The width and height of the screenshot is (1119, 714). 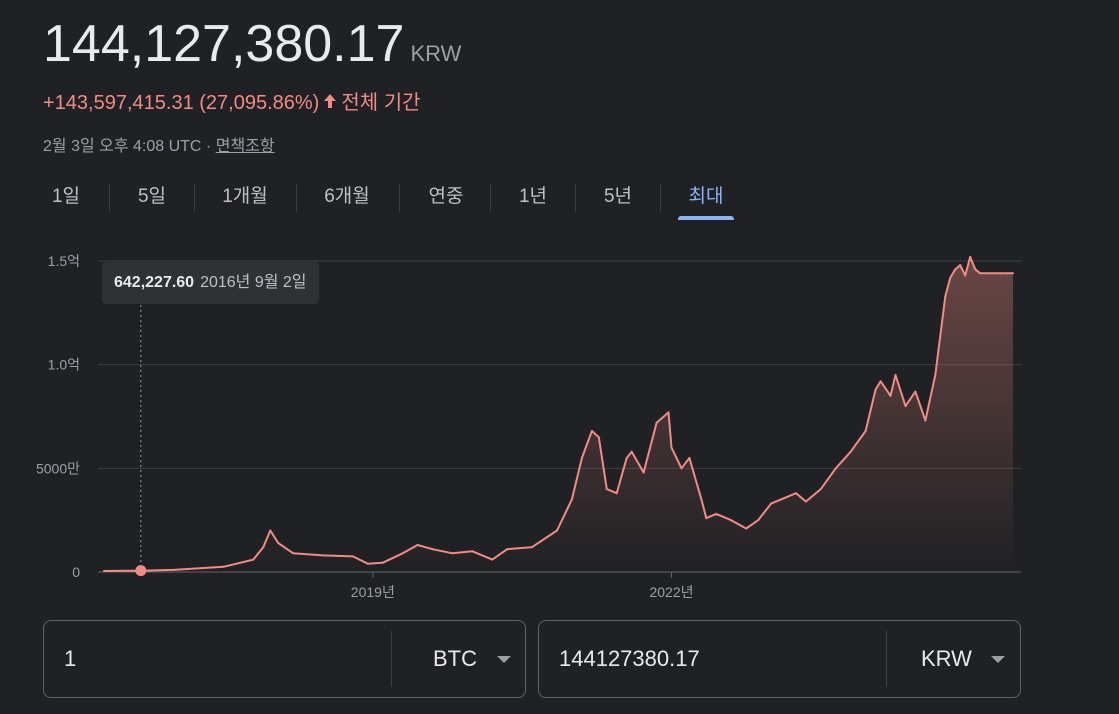 I want to click on disclaimer-link: 면책조항, so click(x=245, y=146).